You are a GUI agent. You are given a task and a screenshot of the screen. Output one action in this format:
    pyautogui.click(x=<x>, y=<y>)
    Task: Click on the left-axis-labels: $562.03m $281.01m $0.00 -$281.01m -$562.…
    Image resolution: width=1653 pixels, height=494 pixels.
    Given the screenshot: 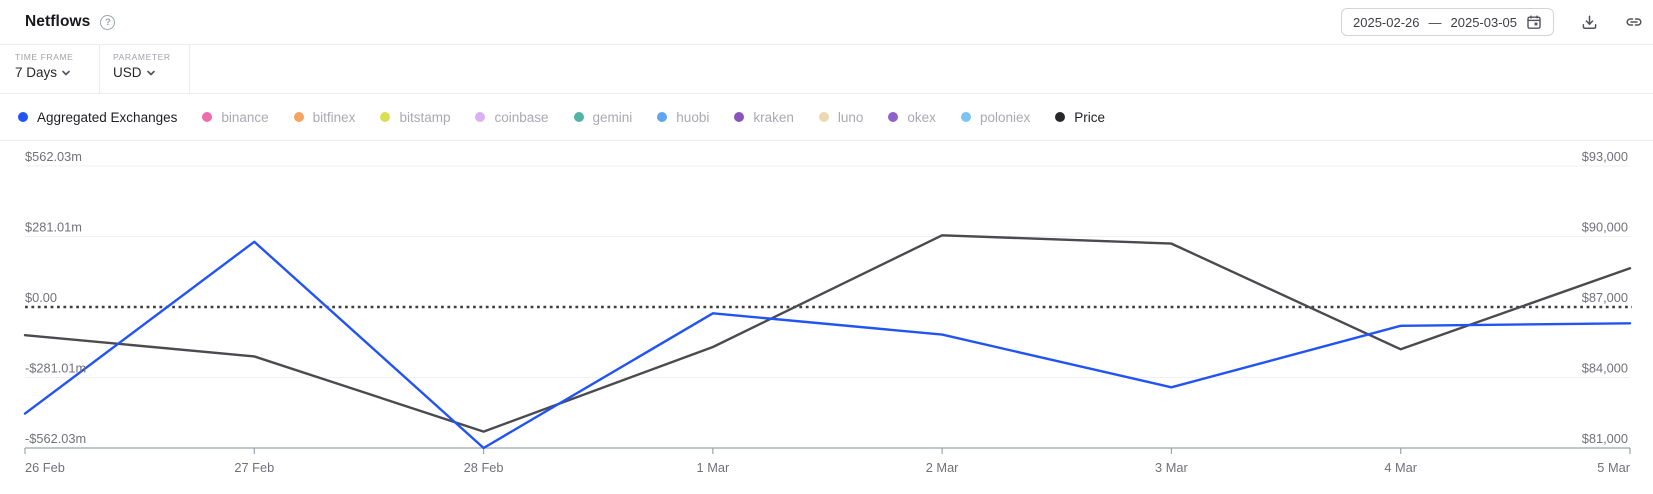 What is the action you would take?
    pyautogui.click(x=55, y=297)
    